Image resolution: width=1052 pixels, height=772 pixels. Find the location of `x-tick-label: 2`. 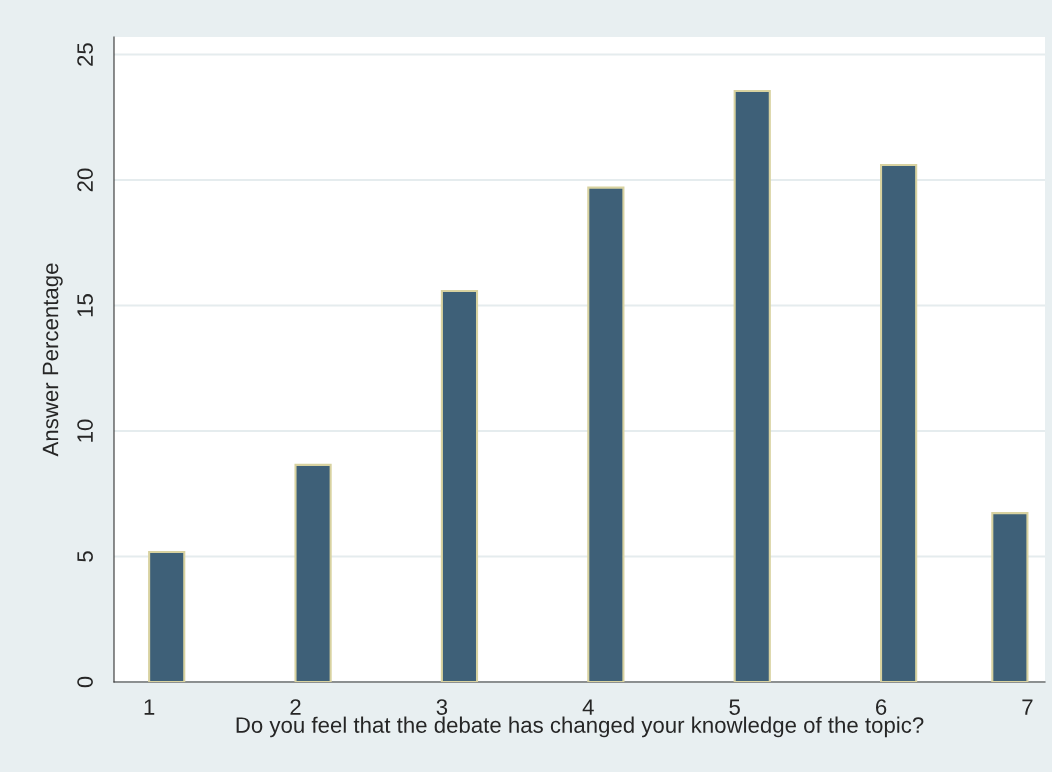

x-tick-label: 2 is located at coordinates (295, 707).